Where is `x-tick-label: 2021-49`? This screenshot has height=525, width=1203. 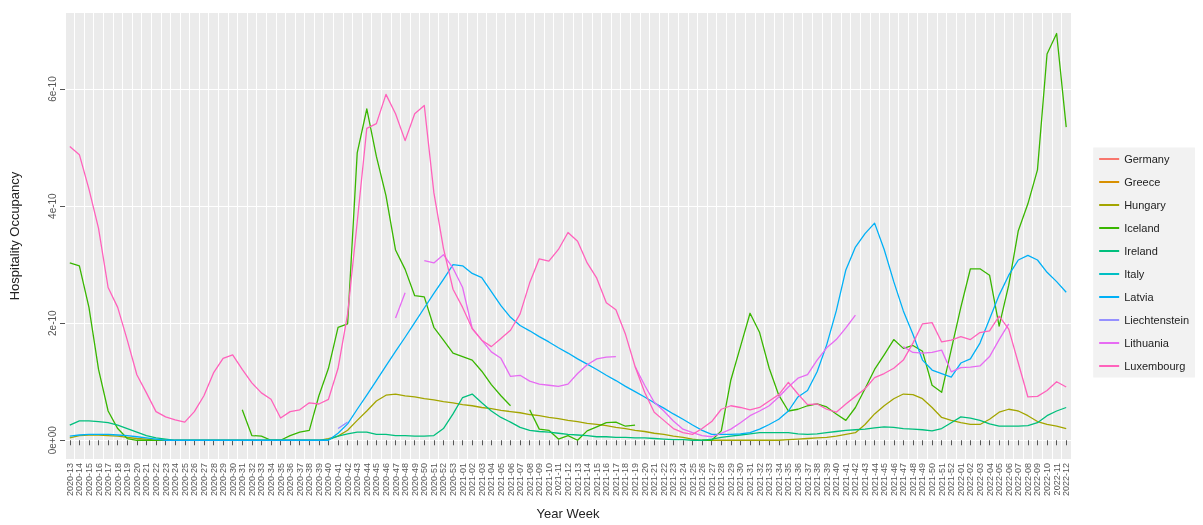
x-tick-label: 2021-49 is located at coordinates (922, 480).